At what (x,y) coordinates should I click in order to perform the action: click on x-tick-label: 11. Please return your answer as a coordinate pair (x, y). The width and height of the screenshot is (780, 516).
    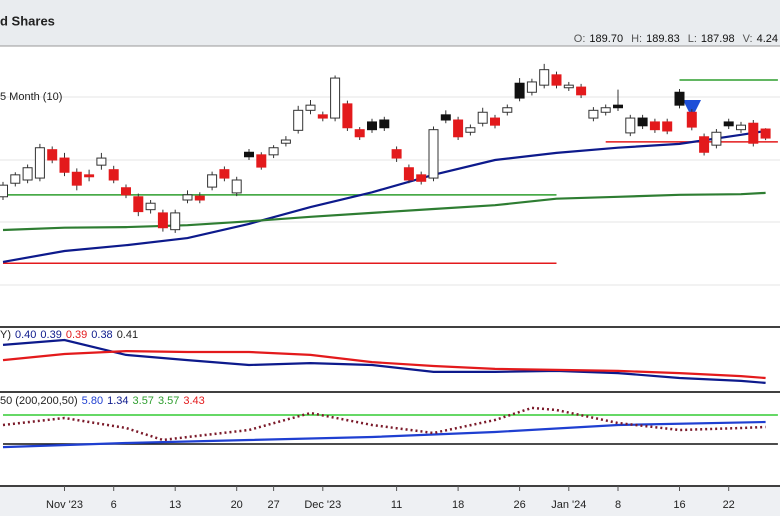
    Looking at the image, I should click on (396, 505).